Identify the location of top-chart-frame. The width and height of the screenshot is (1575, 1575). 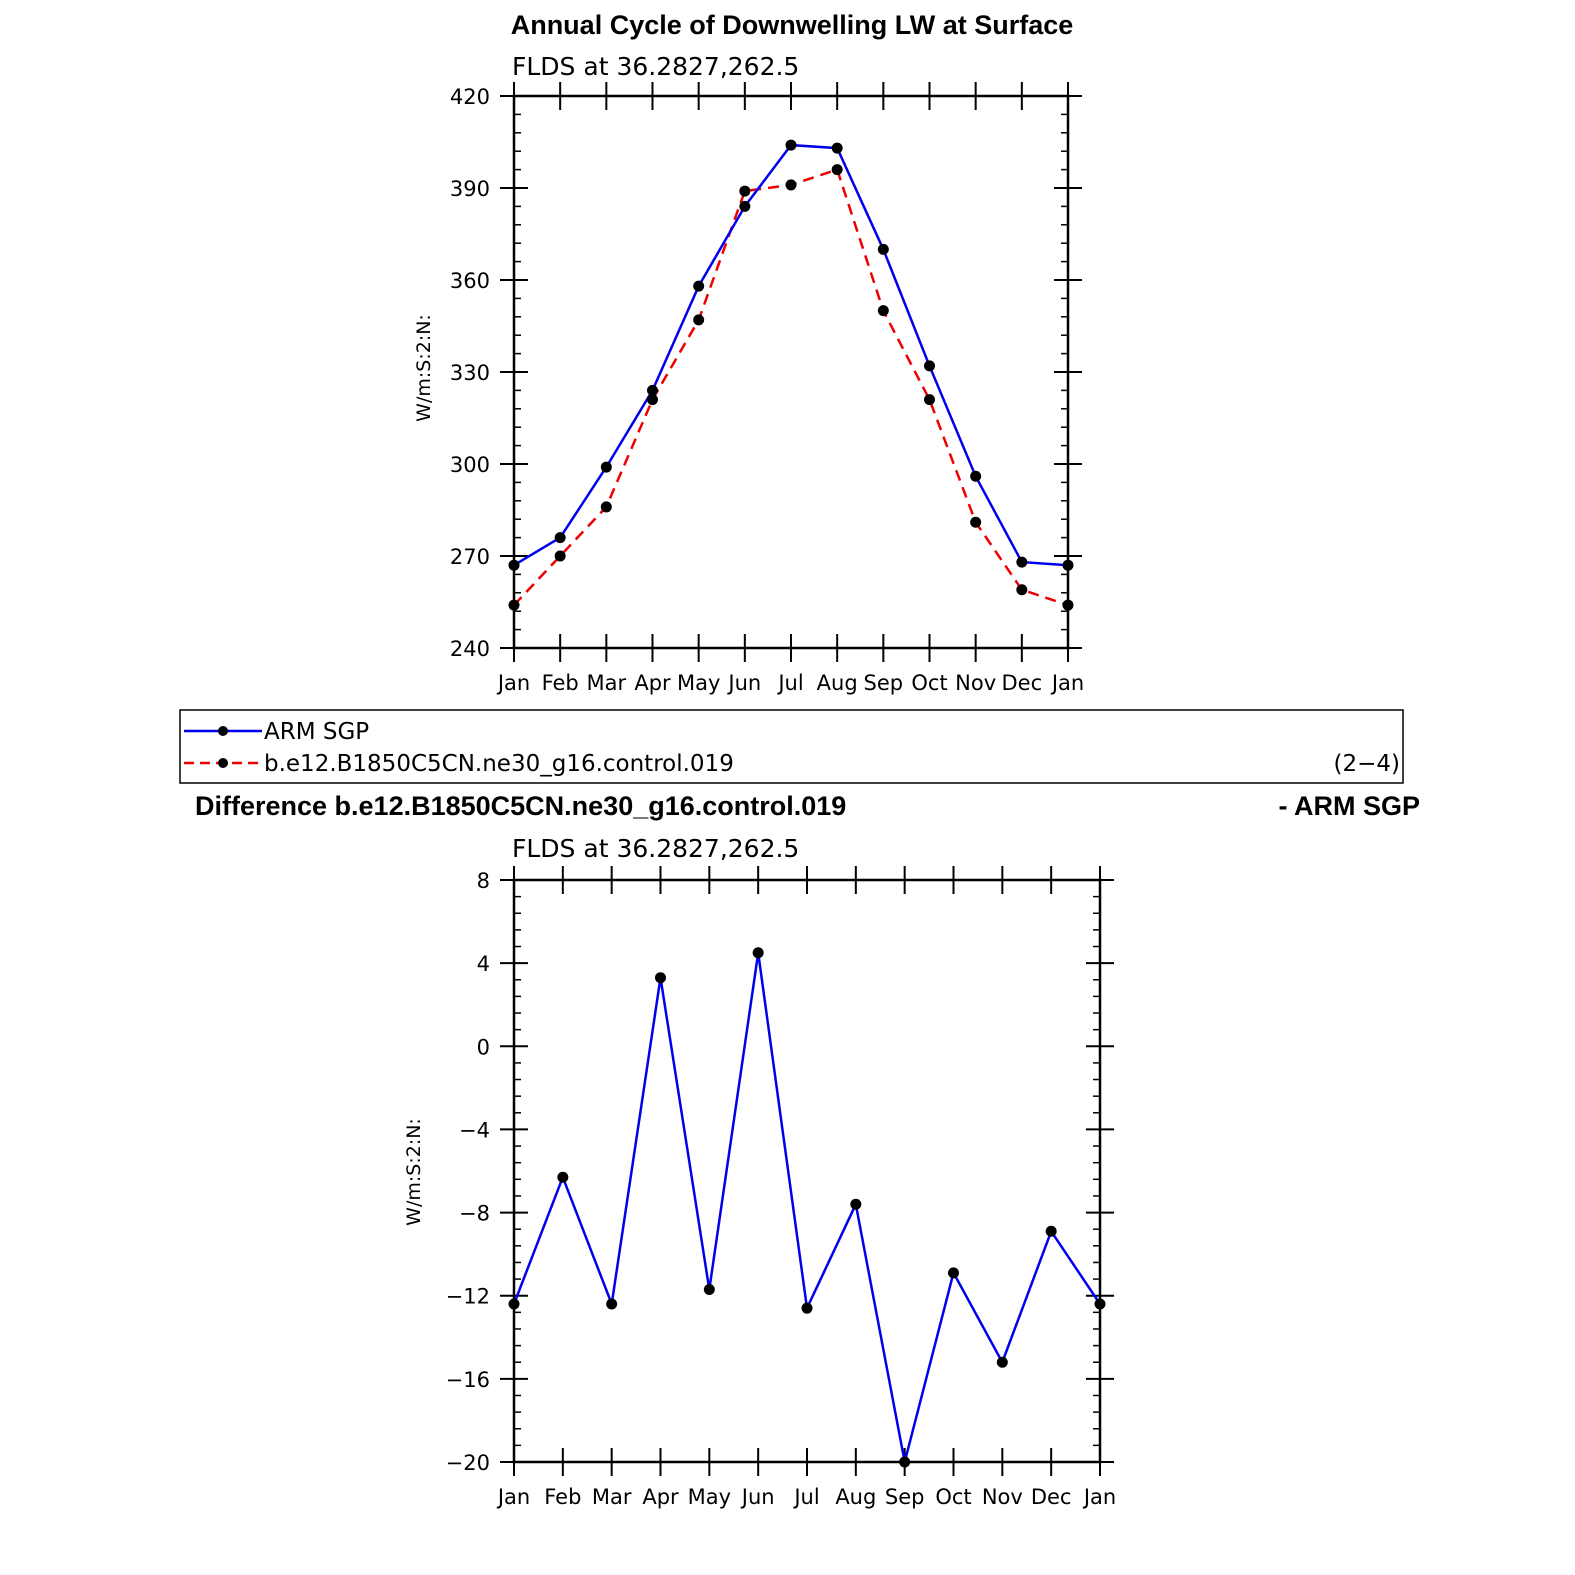
(791, 372).